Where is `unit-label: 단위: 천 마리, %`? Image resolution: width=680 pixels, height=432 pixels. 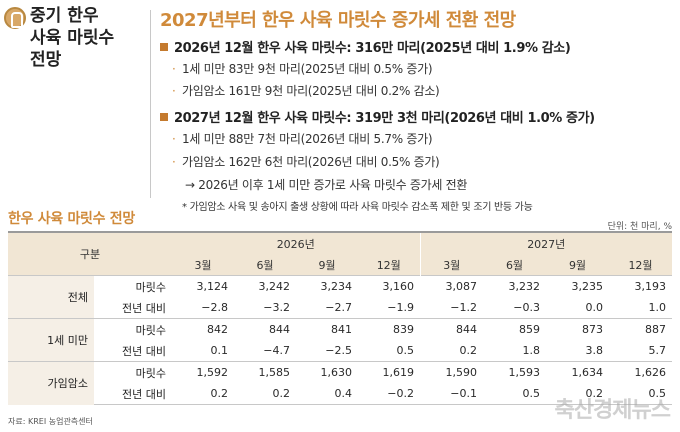
unit-label: 단위: 천 마리, % is located at coordinates (639, 227).